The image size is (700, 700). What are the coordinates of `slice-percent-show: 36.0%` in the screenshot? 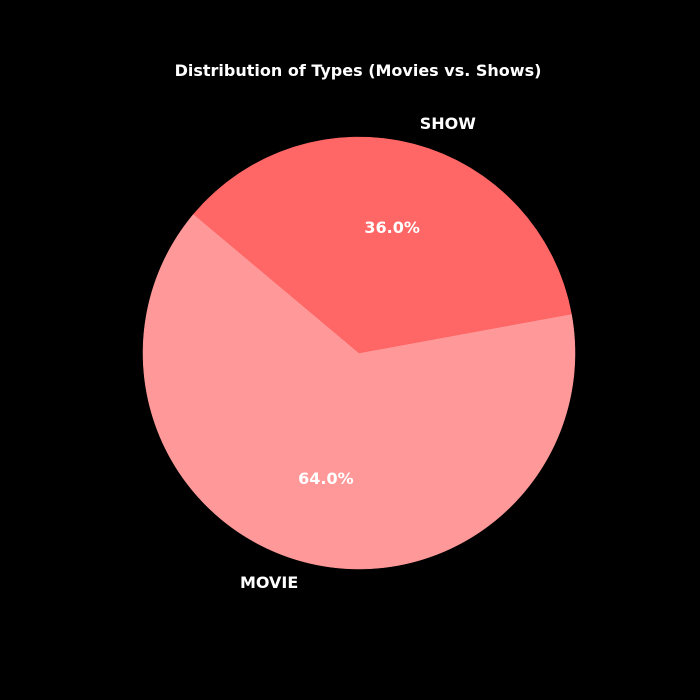 It's located at (392, 227).